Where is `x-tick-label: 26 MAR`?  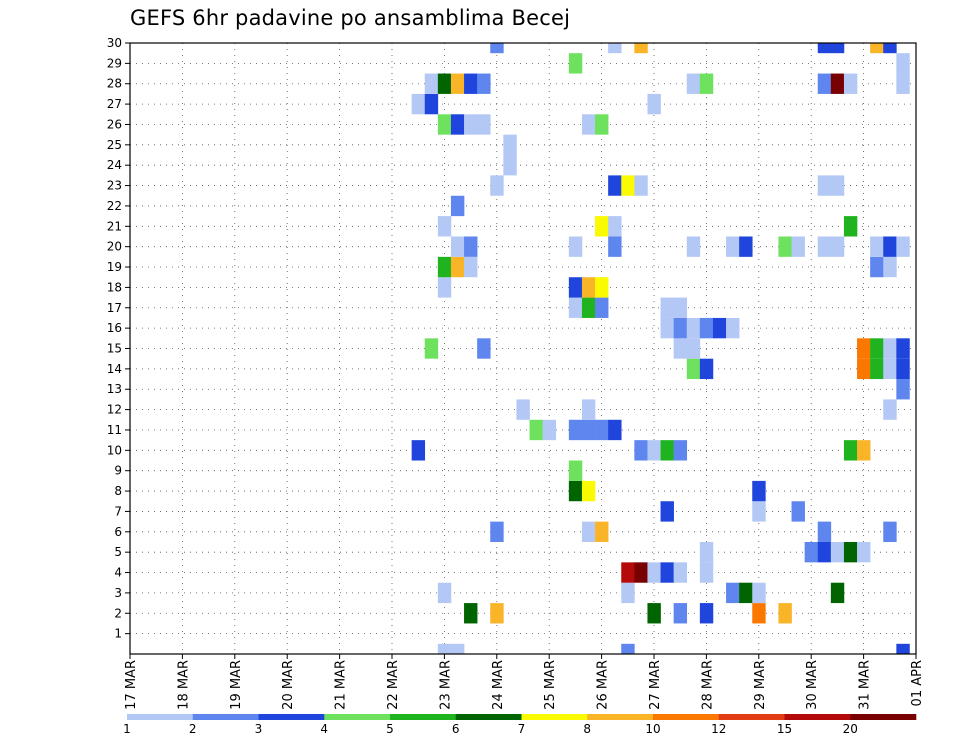 x-tick-label: 26 MAR is located at coordinates (603, 685).